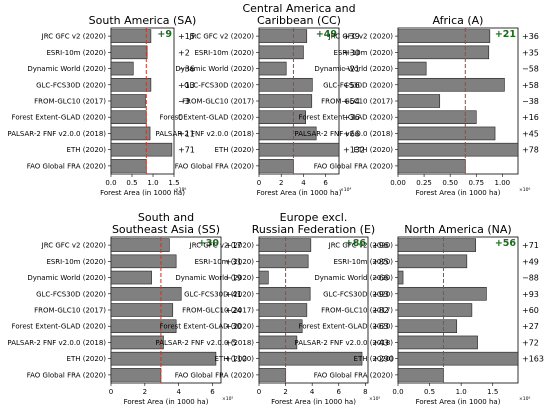 The image size is (550, 410). Describe the element at coordinates (533, 359) in the screenshot. I see `difference-label: +163` at that location.